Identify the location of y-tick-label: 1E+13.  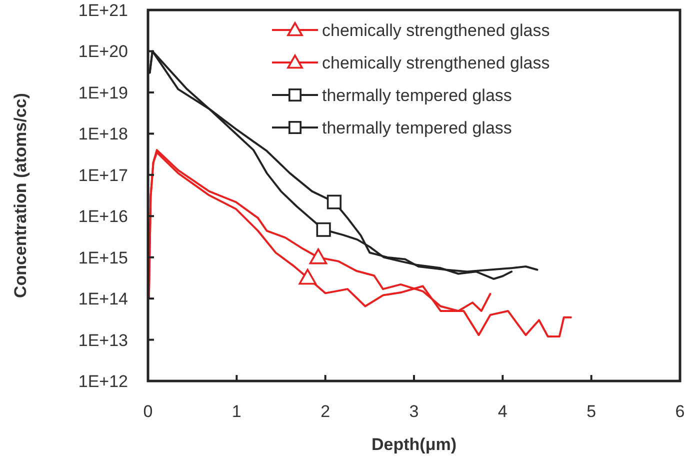
(103, 340).